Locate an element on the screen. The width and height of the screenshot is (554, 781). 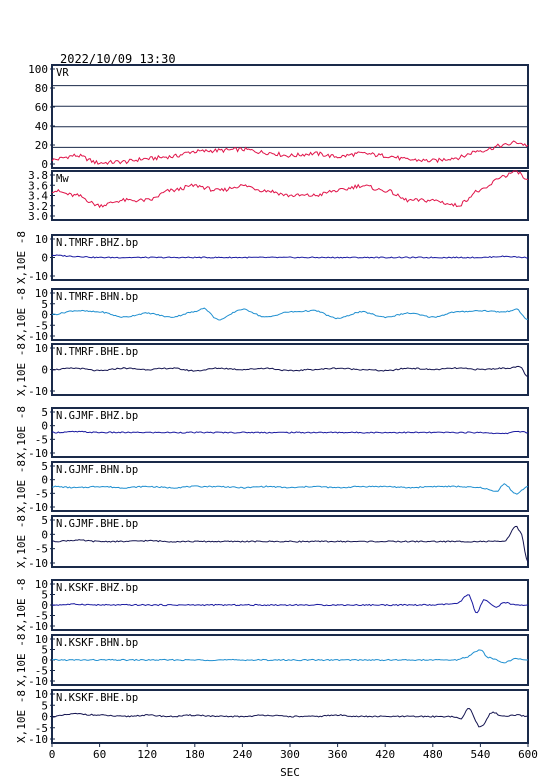
panel-label: N.GJMF.BHZ.bp is located at coordinates (97, 416).